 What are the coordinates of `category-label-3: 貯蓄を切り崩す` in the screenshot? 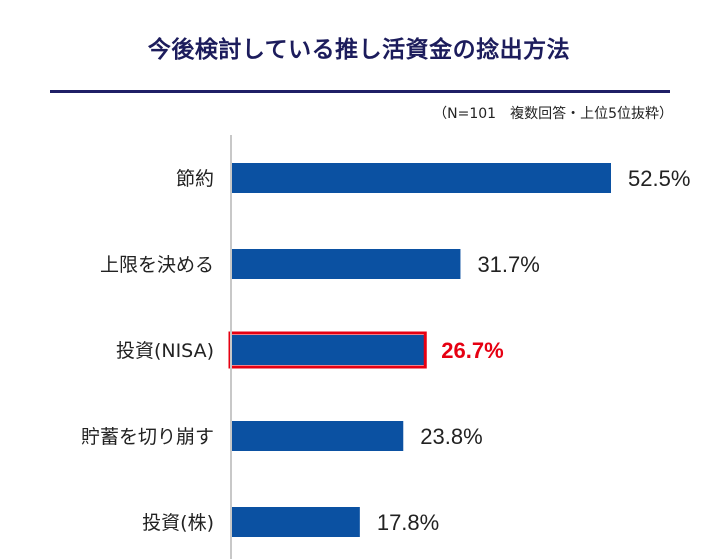 It's located at (147, 437).